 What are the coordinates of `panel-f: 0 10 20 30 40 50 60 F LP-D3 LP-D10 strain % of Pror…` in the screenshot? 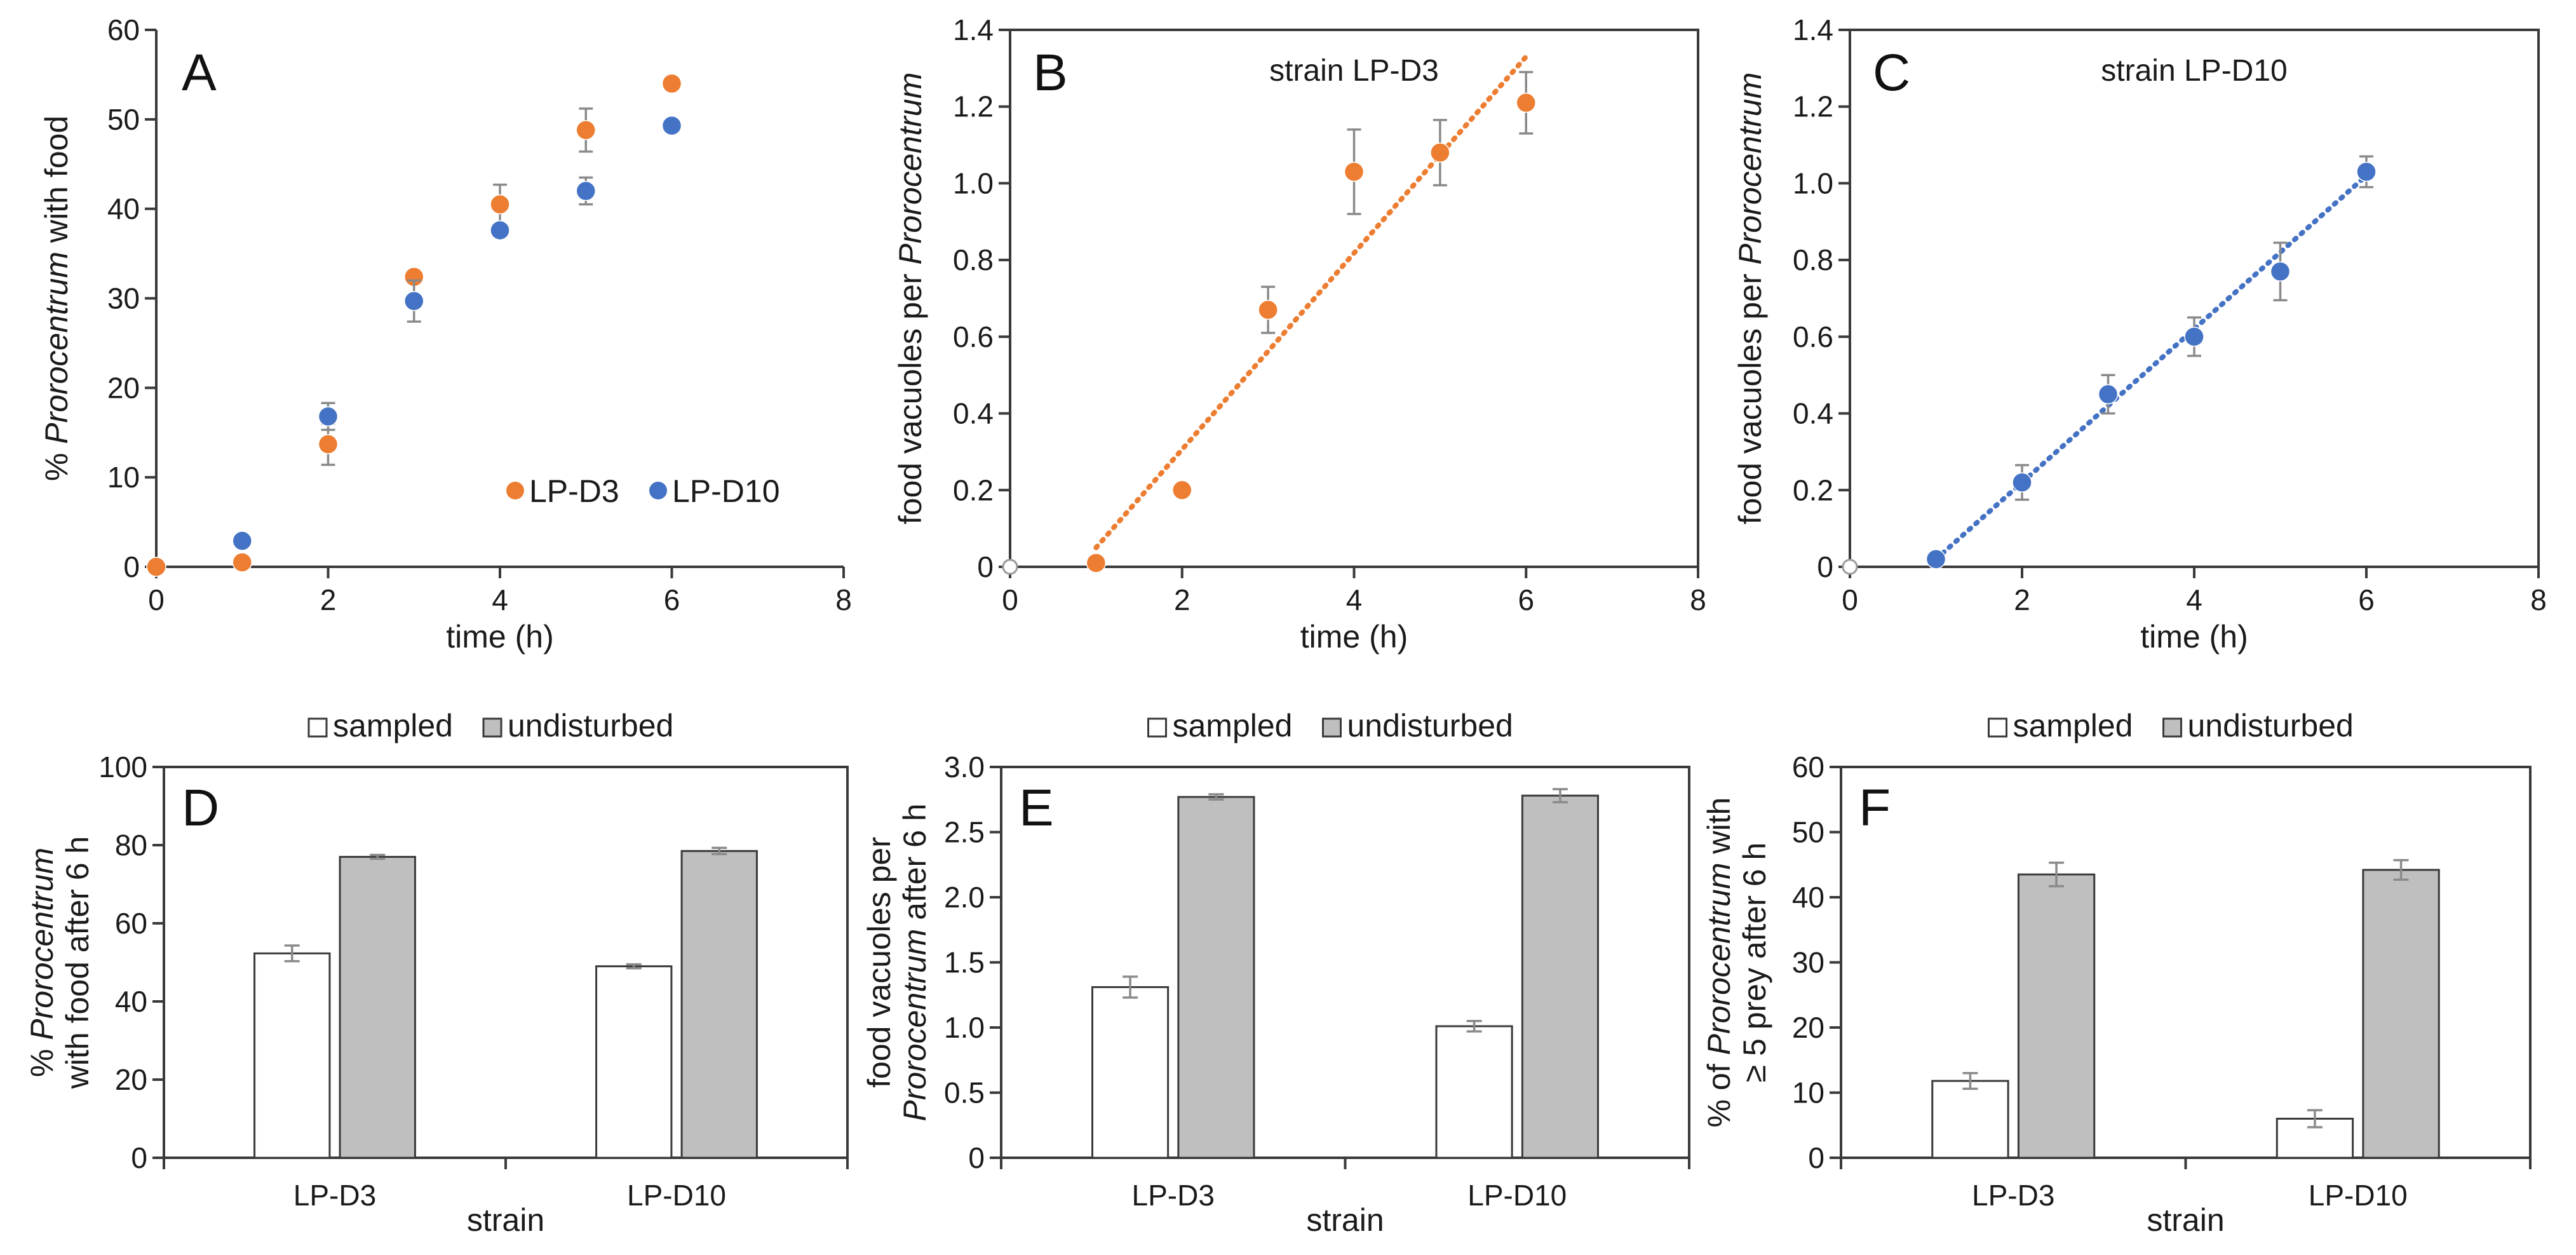 It's located at (2116, 973).